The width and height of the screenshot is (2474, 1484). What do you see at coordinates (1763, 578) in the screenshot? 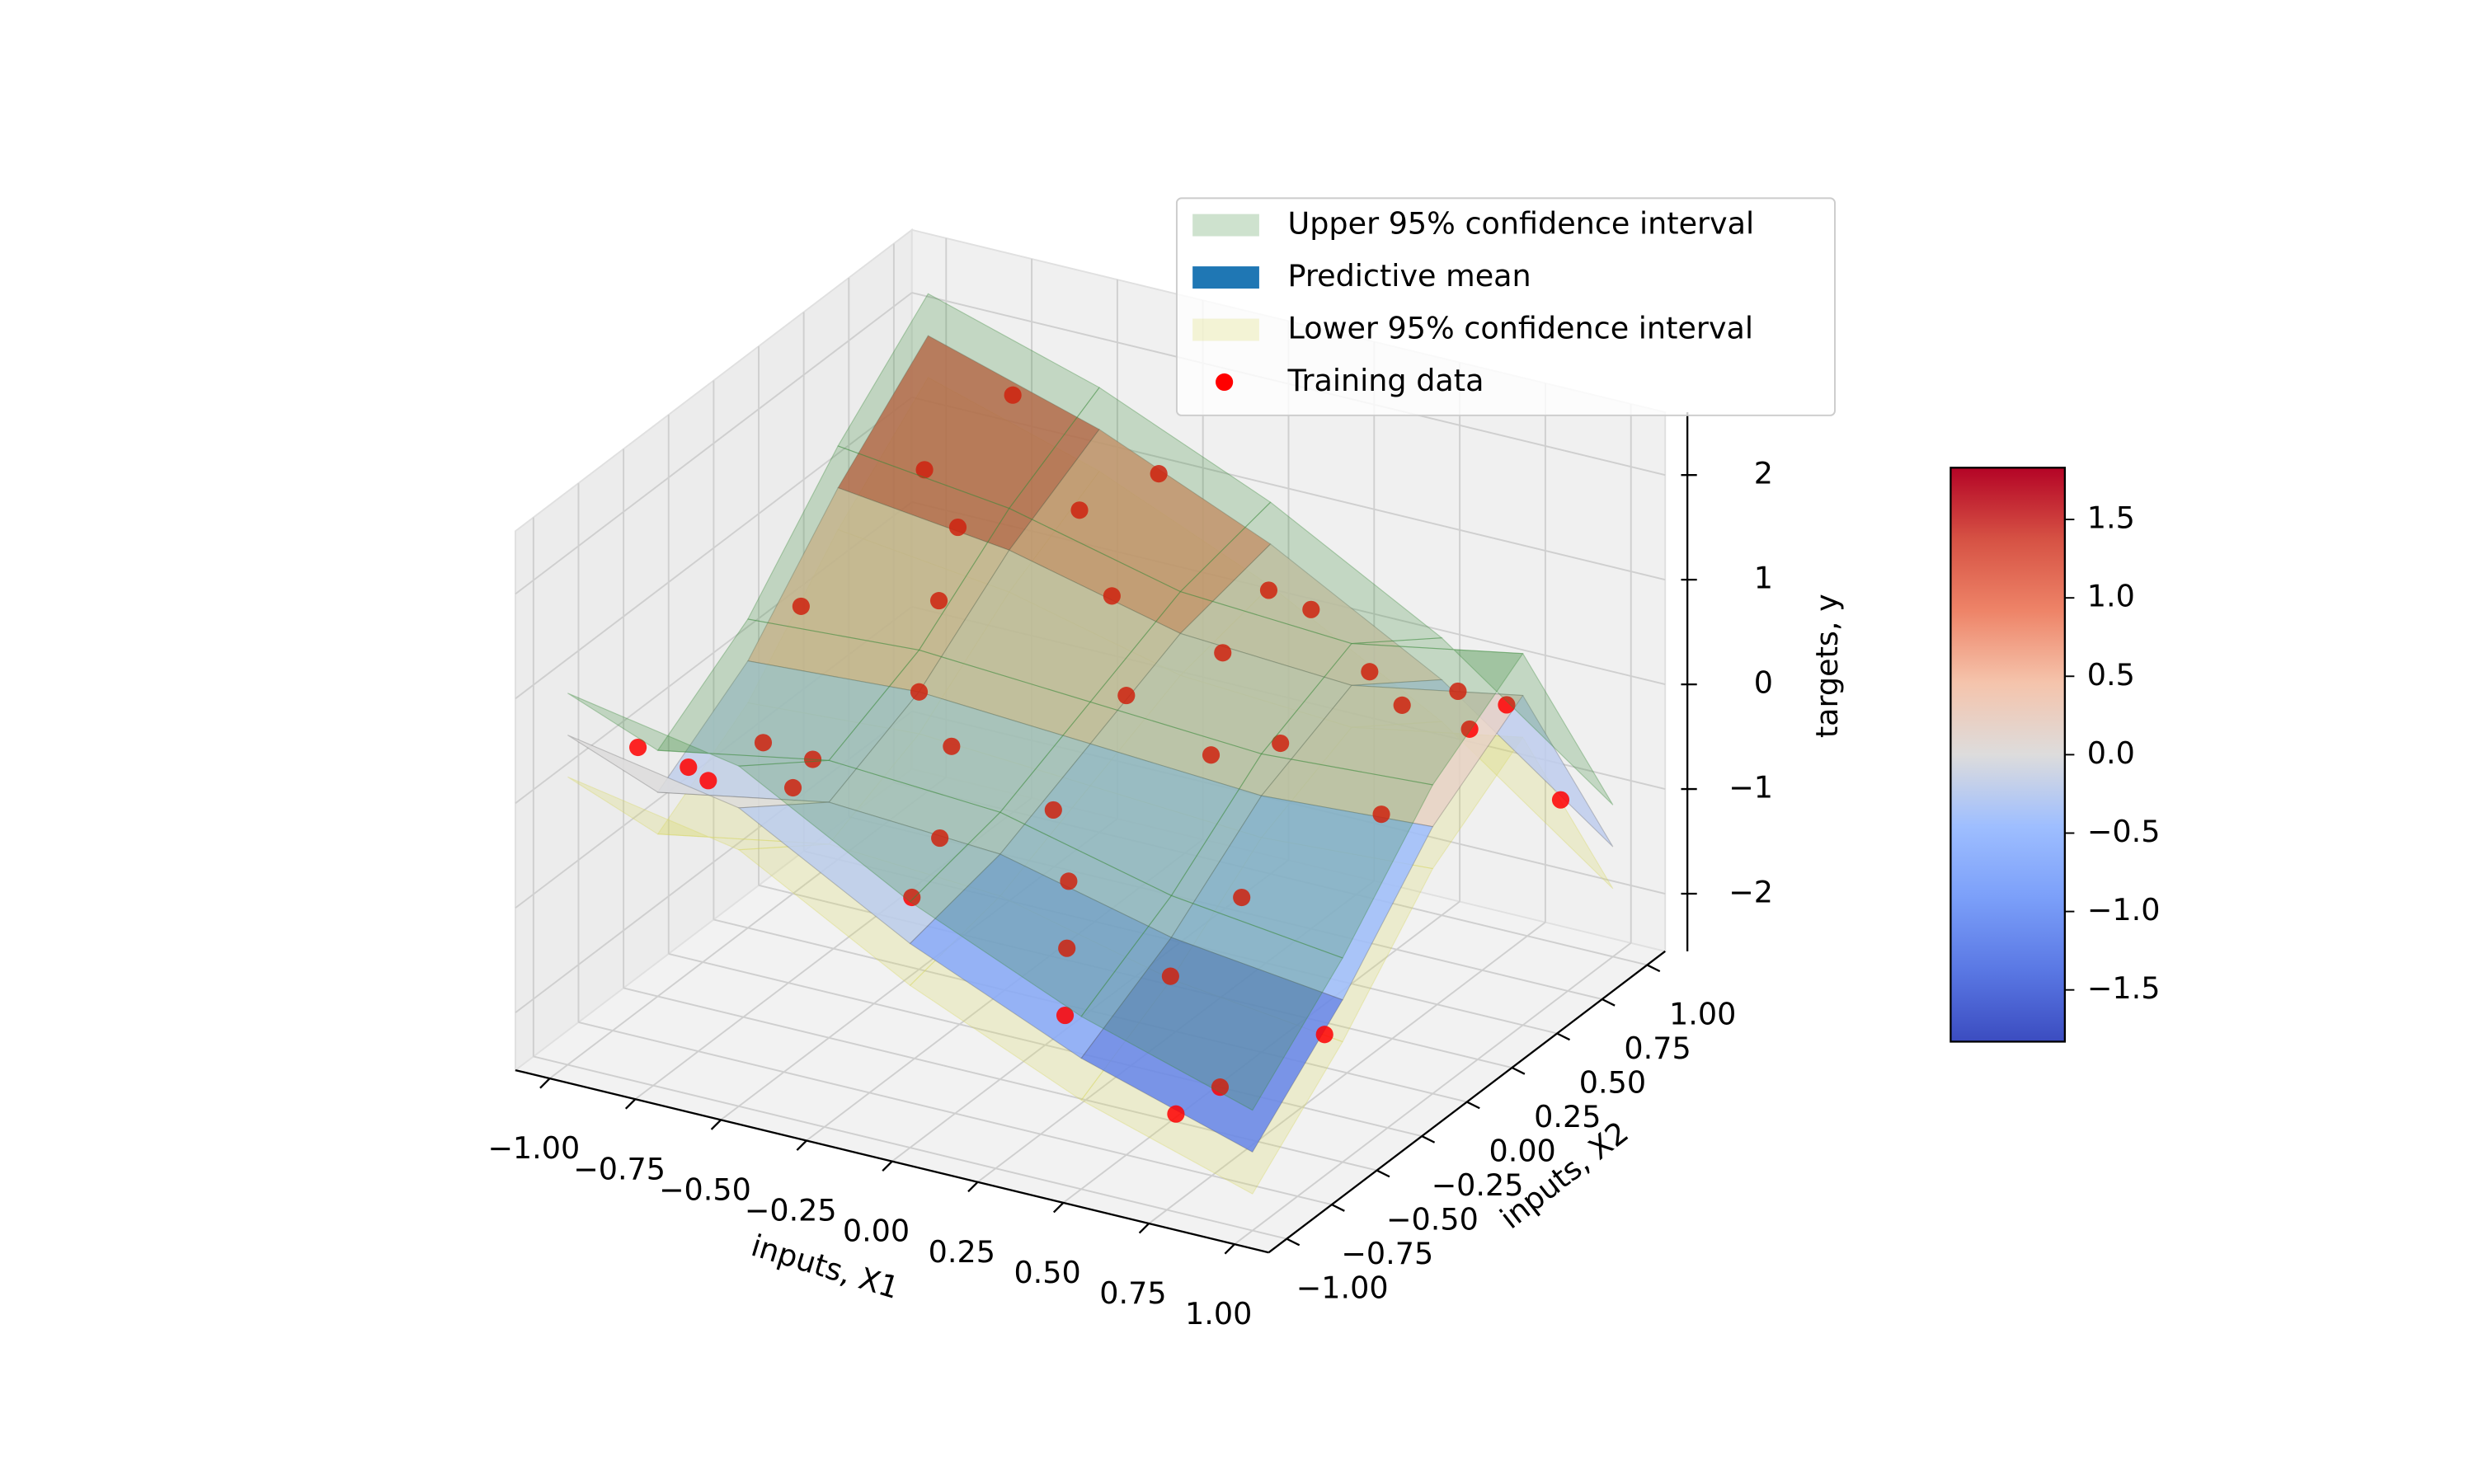
I see `z-tick-label: 1` at bounding box center [1763, 578].